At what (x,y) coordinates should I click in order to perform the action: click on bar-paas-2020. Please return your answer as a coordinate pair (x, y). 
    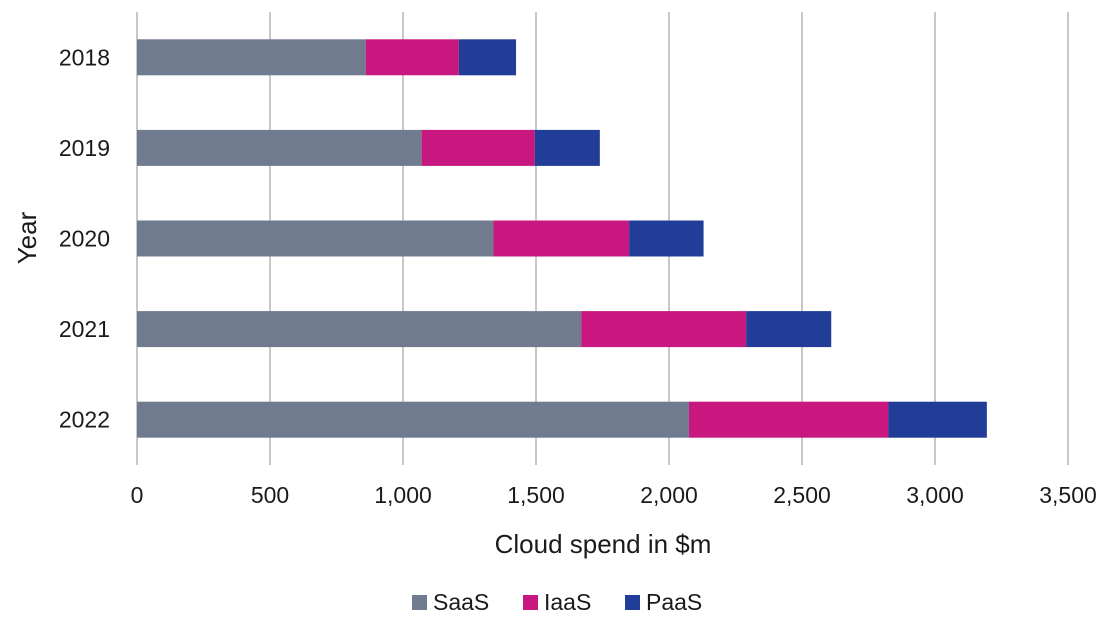
    Looking at the image, I should click on (666, 238).